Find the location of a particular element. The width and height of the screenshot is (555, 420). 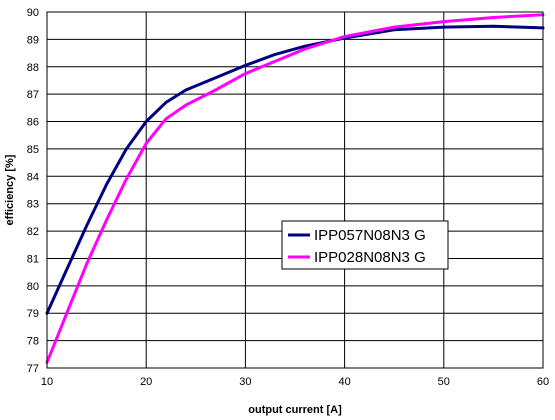

y-tick-label: 77 is located at coordinates (33, 369).